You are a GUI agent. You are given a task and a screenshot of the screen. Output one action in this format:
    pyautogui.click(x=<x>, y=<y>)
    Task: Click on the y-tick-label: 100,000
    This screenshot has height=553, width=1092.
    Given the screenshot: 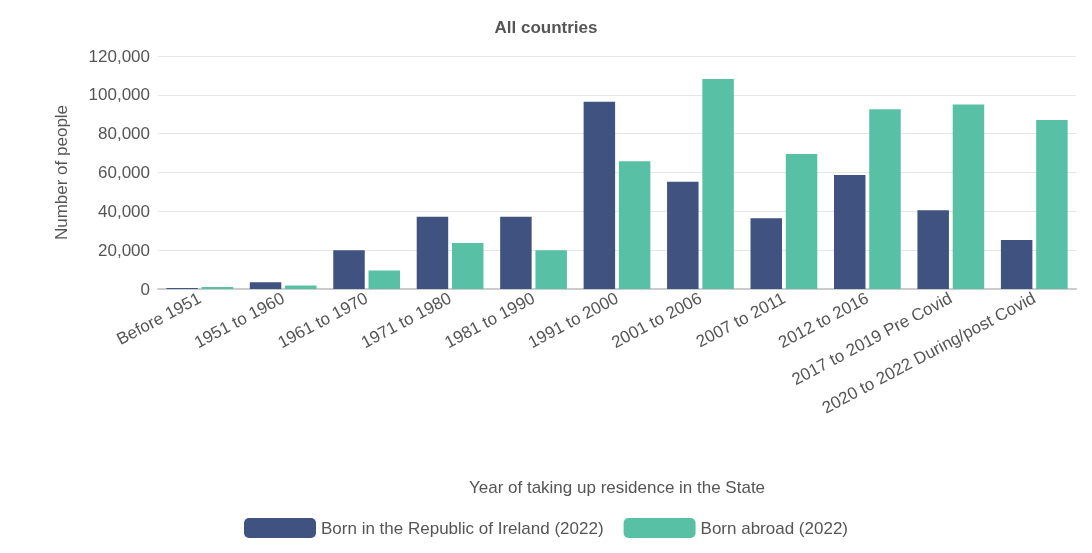 What is the action you would take?
    pyautogui.click(x=119, y=95)
    